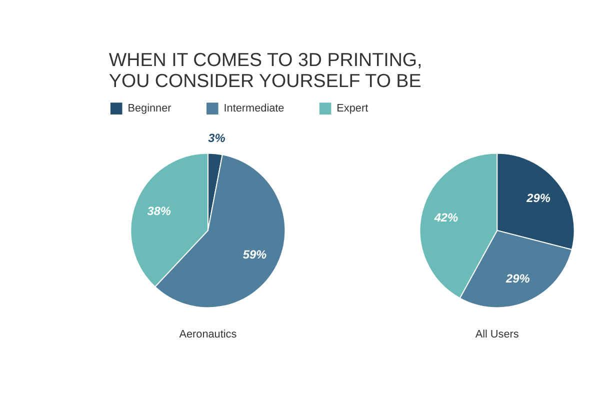 The image size is (606, 405). Describe the element at coordinates (217, 137) in the screenshot. I see `data-label: 3%` at that location.